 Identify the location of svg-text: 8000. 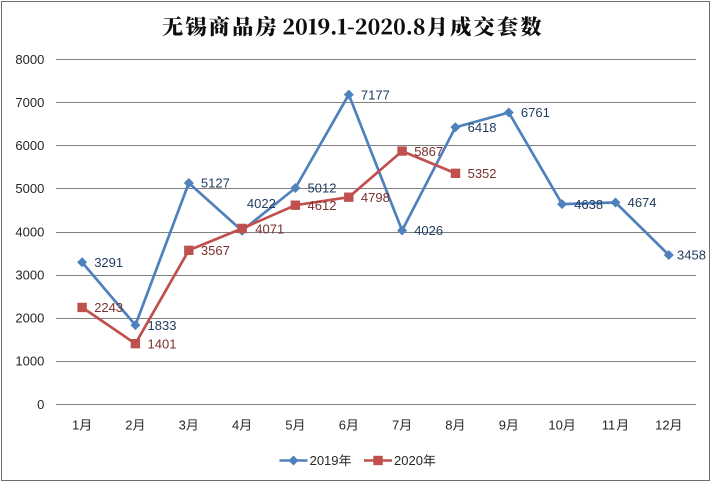
(29, 59).